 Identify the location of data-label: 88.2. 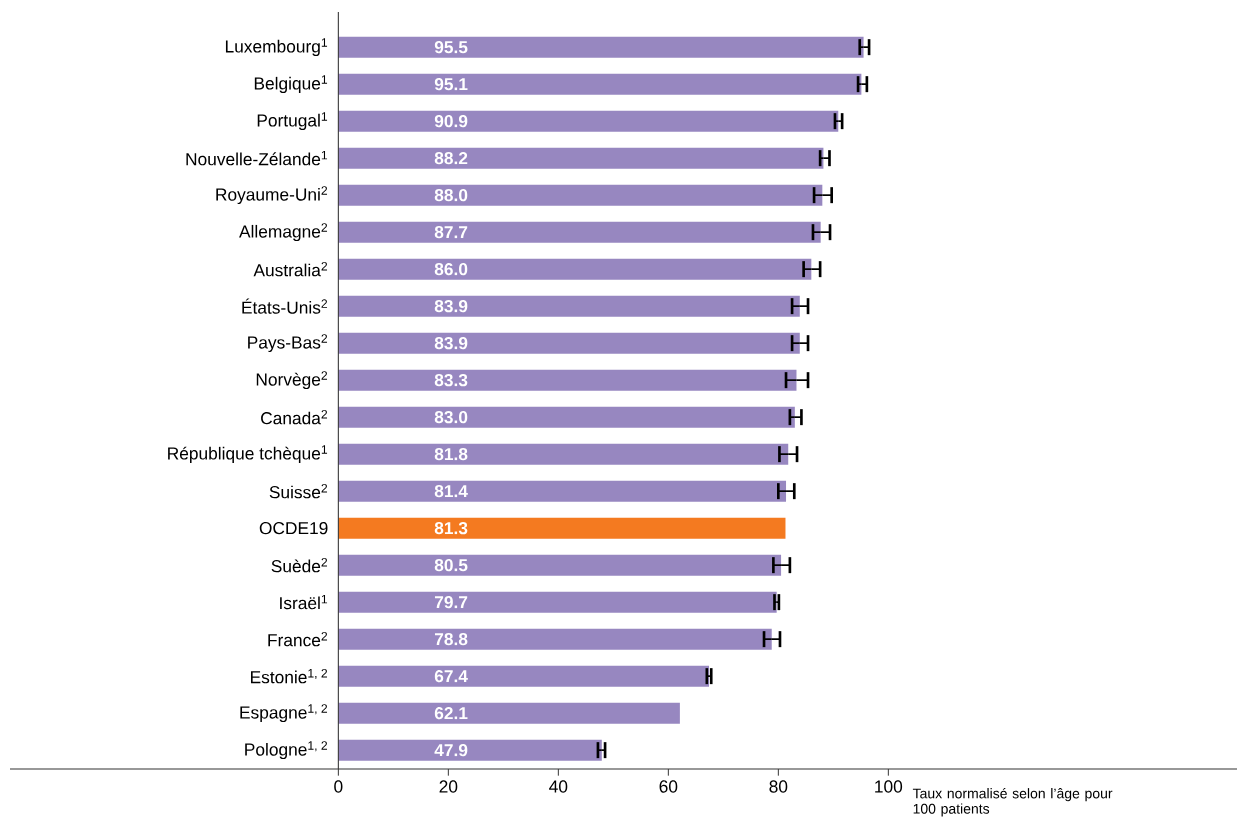
(451, 158).